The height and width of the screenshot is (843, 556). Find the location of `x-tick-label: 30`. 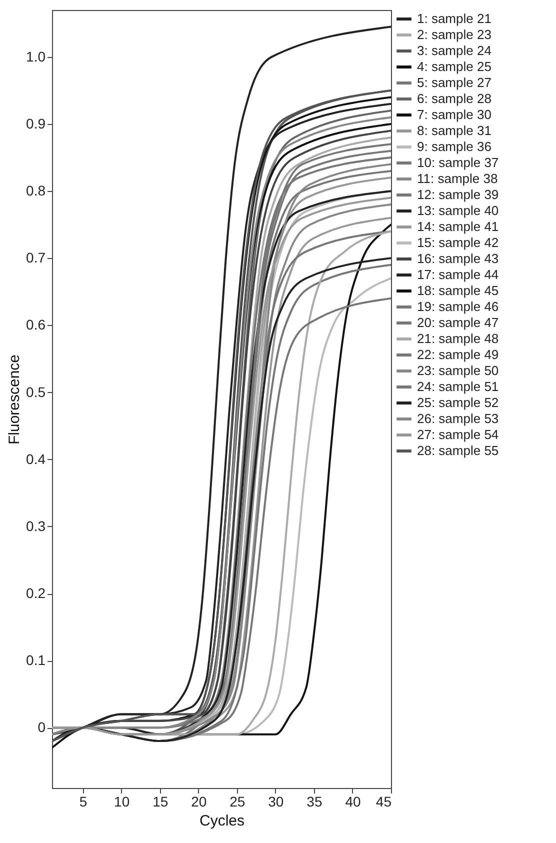

x-tick-label: 30 is located at coordinates (276, 802).